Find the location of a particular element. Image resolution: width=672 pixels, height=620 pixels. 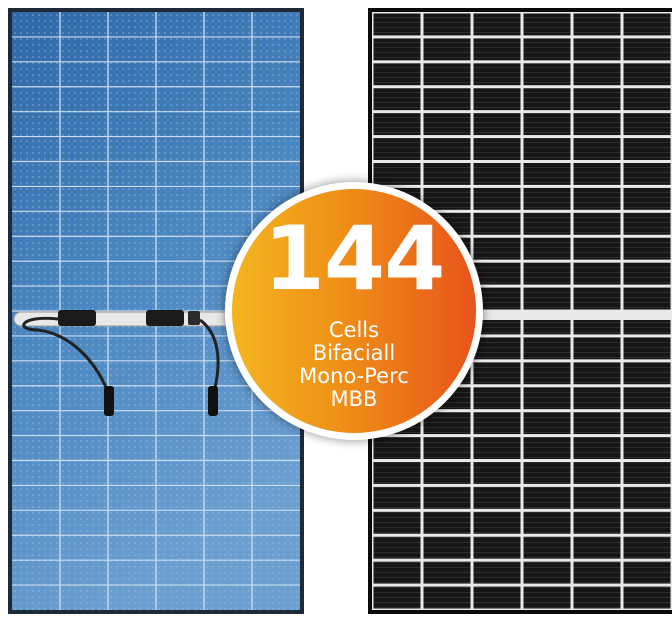

badge-line-cells: Cells is located at coordinates (354, 330).